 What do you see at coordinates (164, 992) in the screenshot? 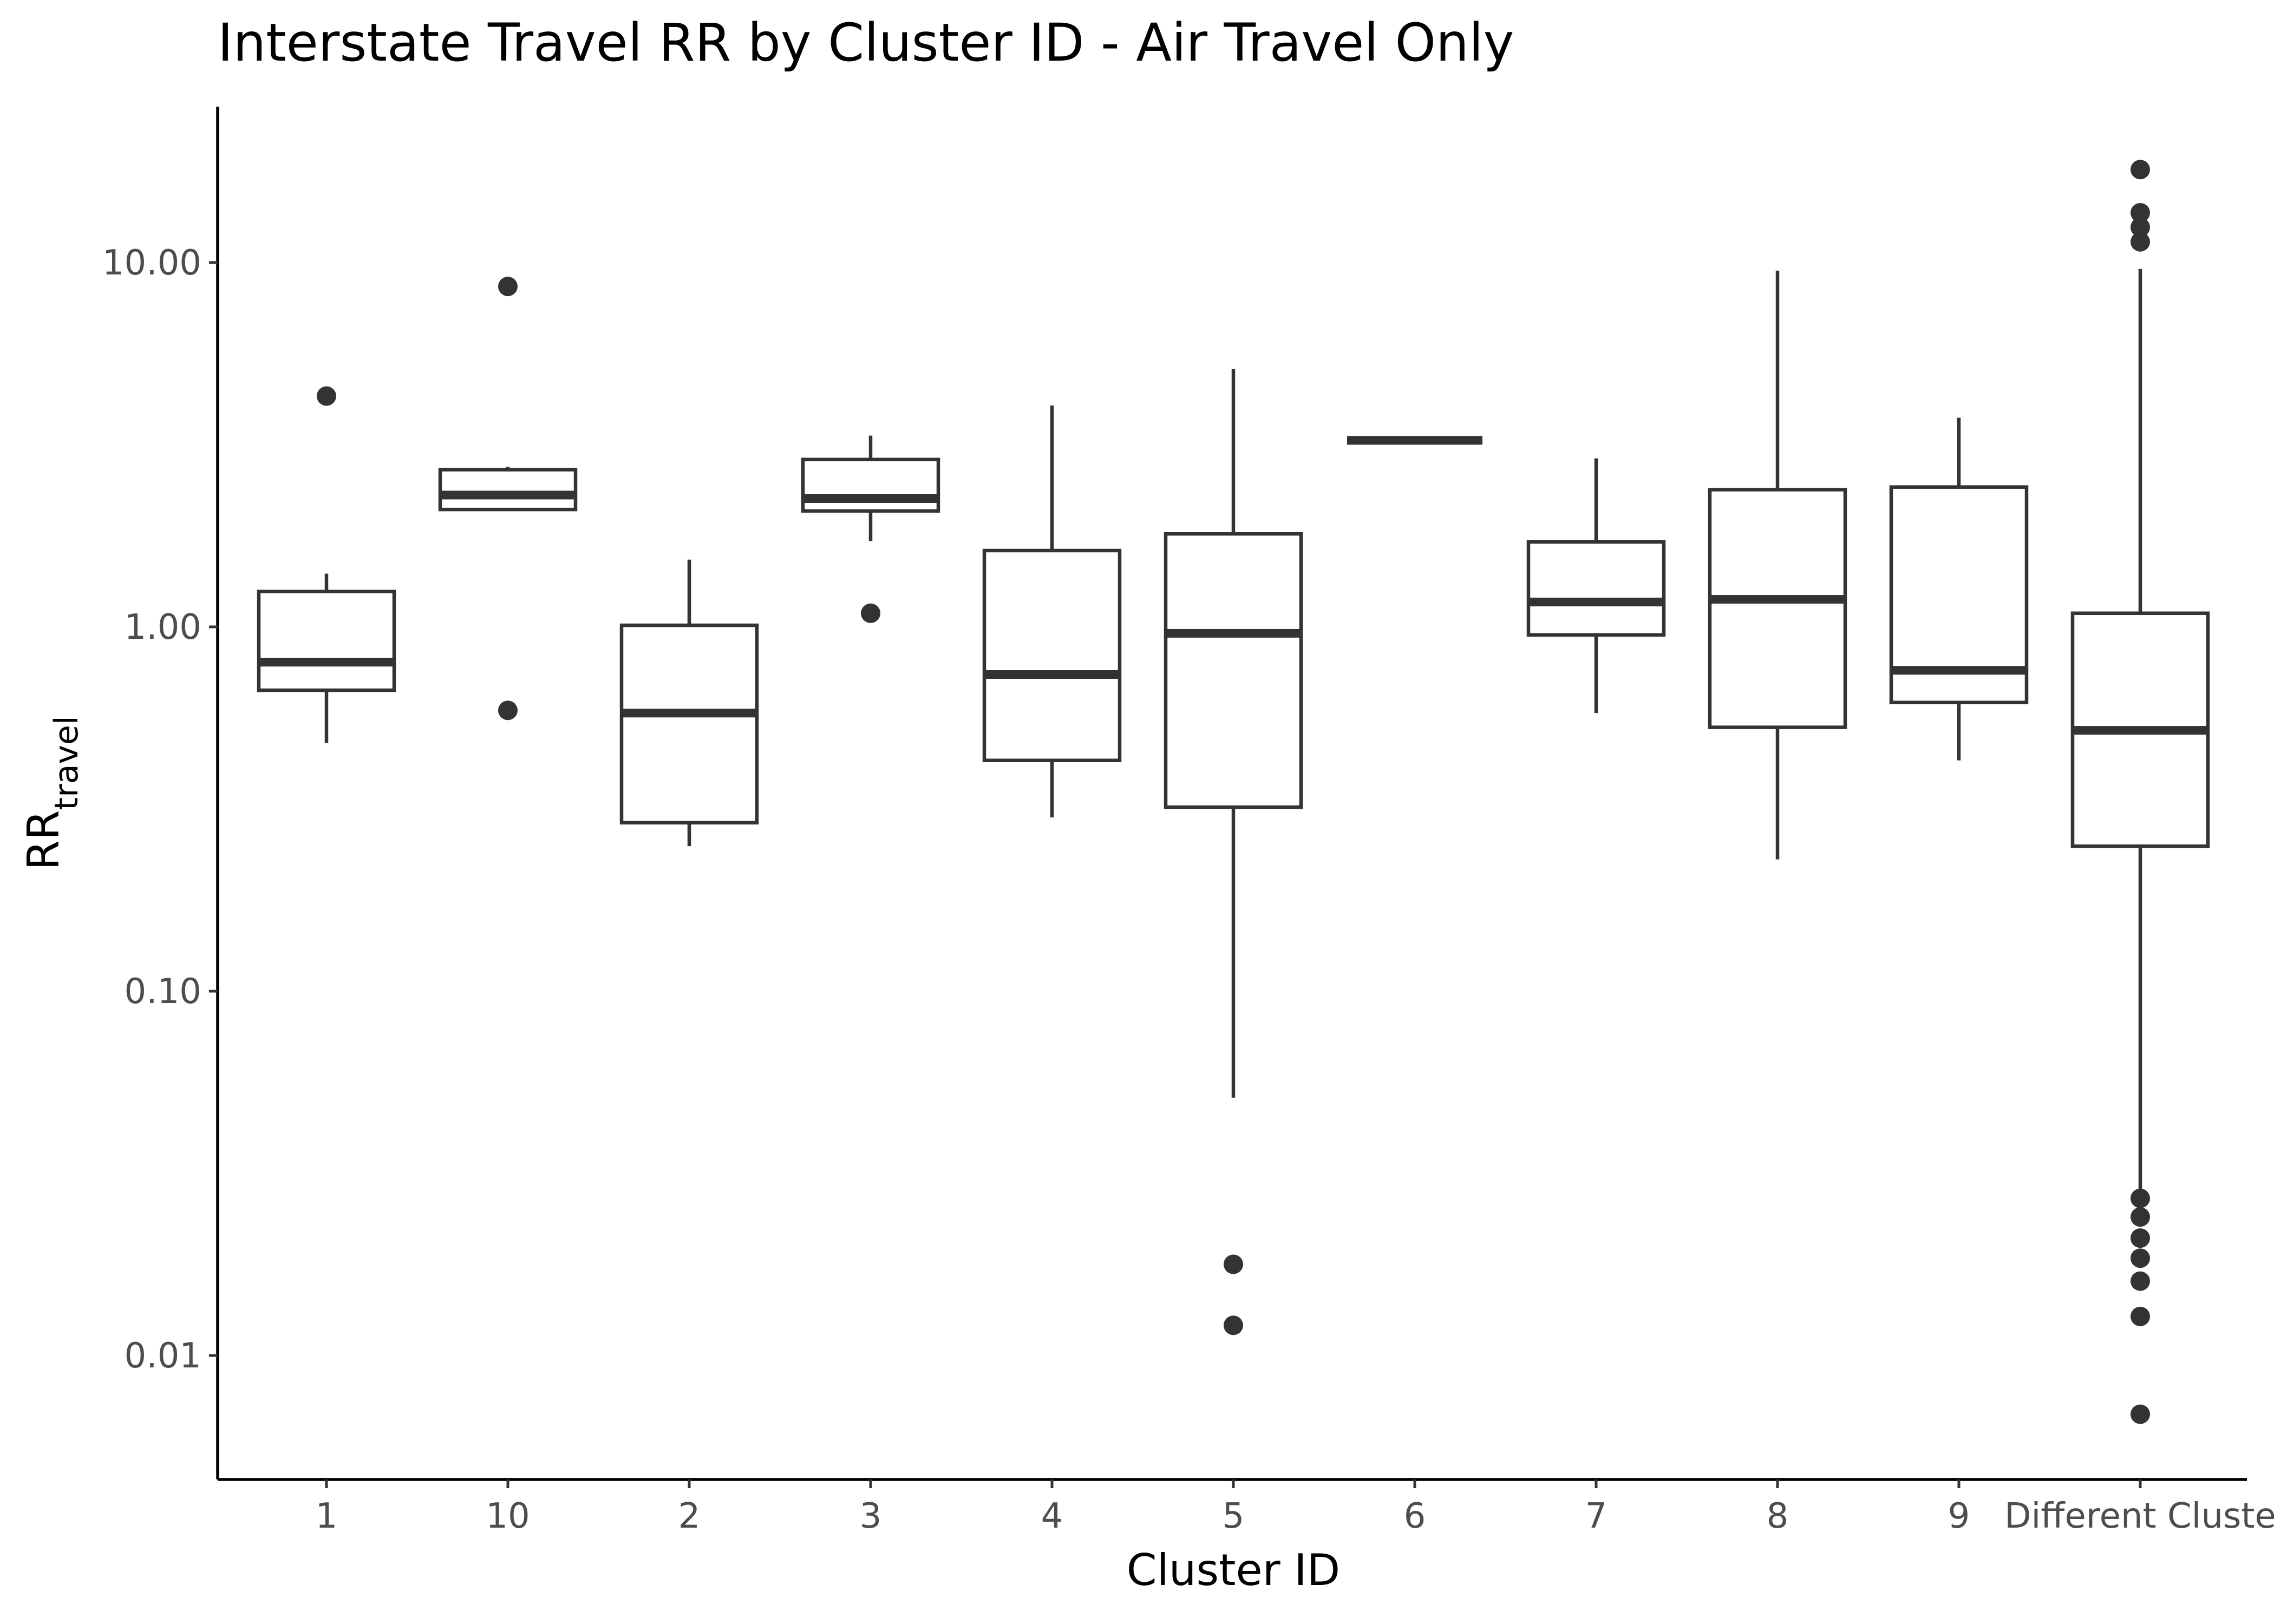
I see `y-tick-label: 0.10` at bounding box center [164, 992].